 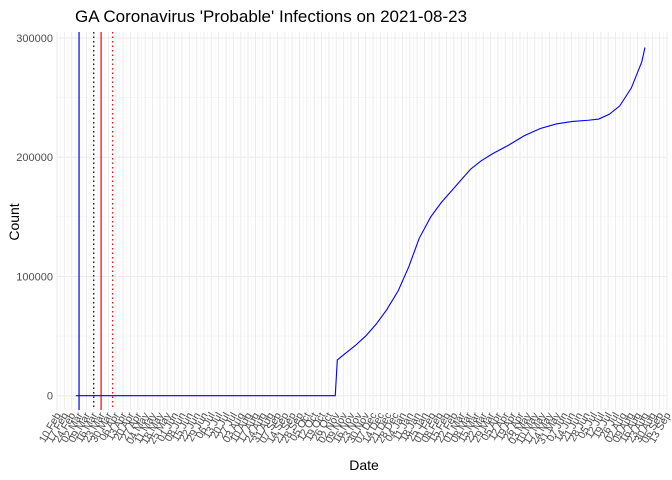 I want to click on y-tick-label: 300000, so click(x=34, y=39).